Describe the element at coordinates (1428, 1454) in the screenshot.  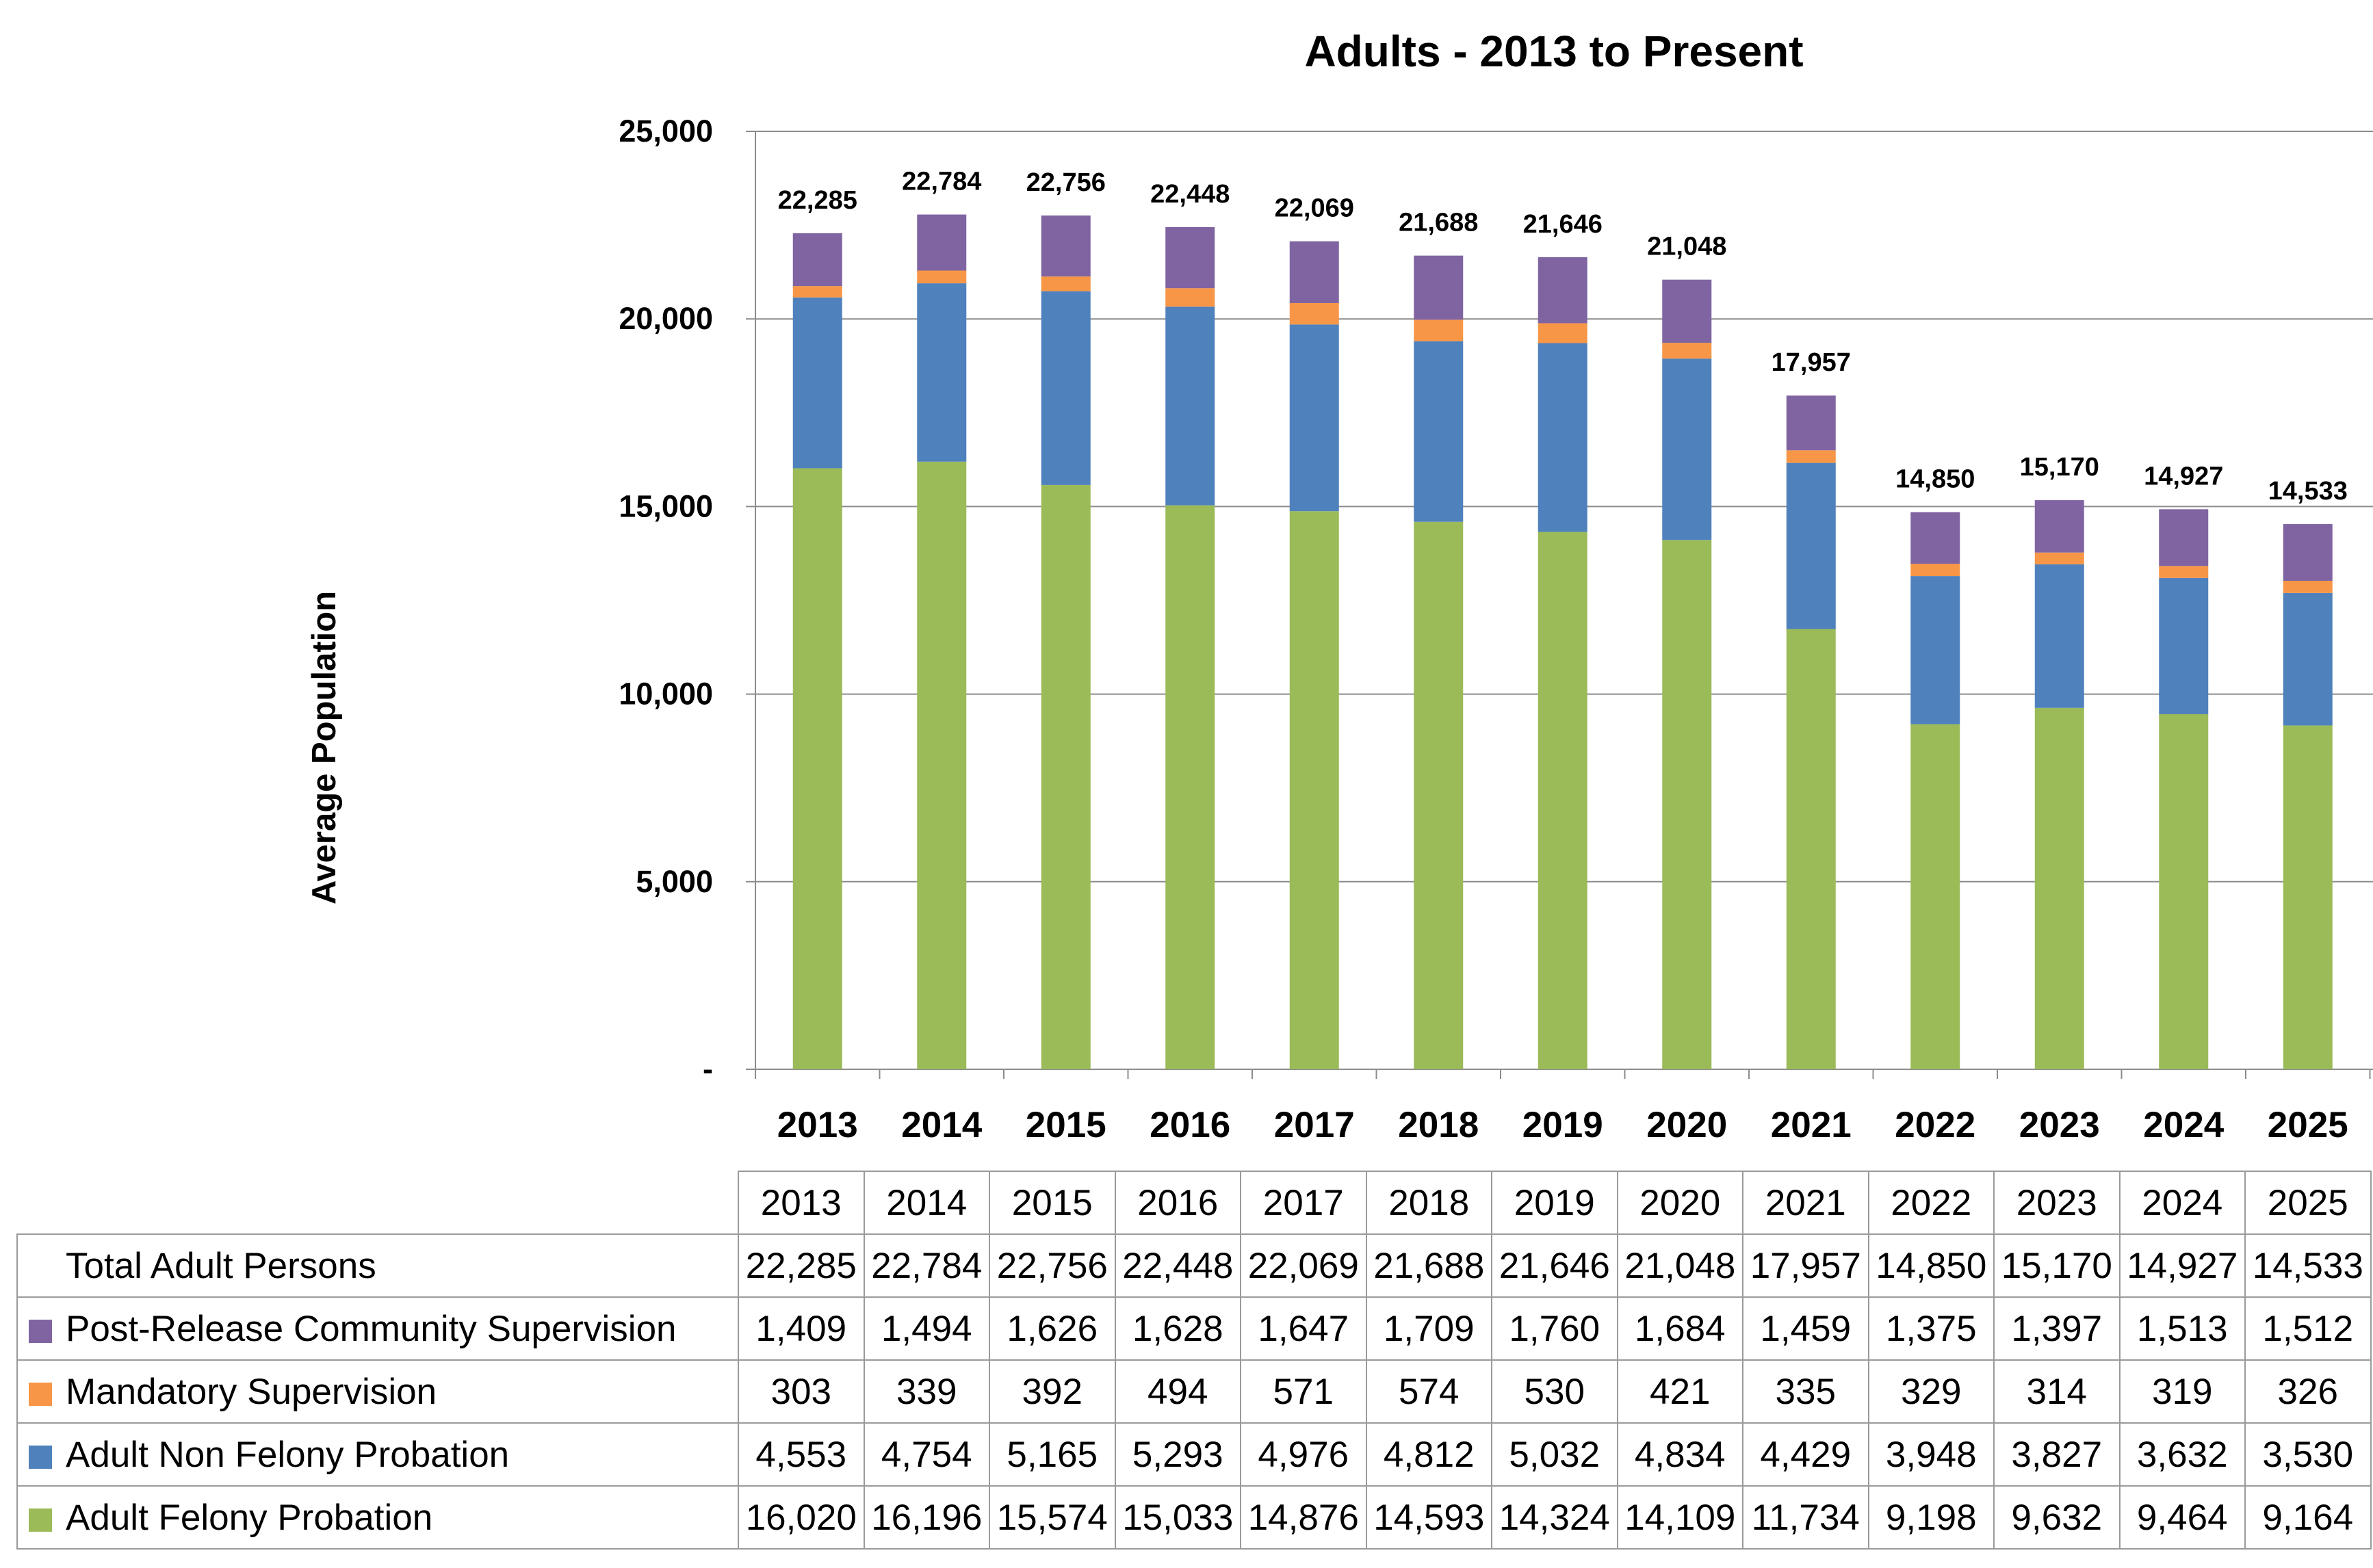
I see `table-cell: 4,812` at that location.